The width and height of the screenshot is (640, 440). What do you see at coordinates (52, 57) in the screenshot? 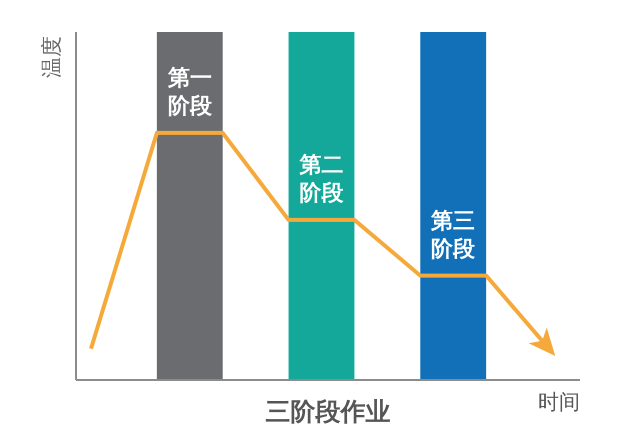
I see `y-axis-title: 温度` at bounding box center [52, 57].